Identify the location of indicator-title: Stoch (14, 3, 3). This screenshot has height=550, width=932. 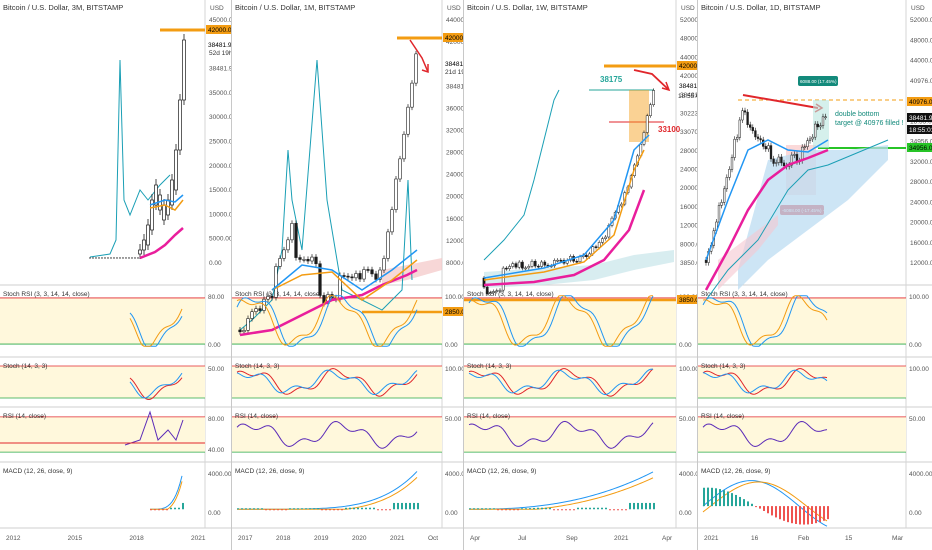
(489, 366).